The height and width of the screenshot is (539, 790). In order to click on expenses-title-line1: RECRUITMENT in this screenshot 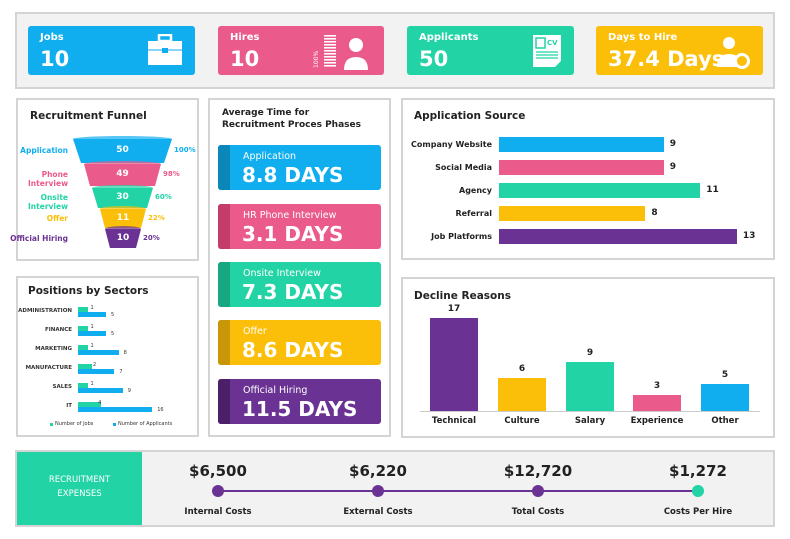, I will do `click(79, 480)`.